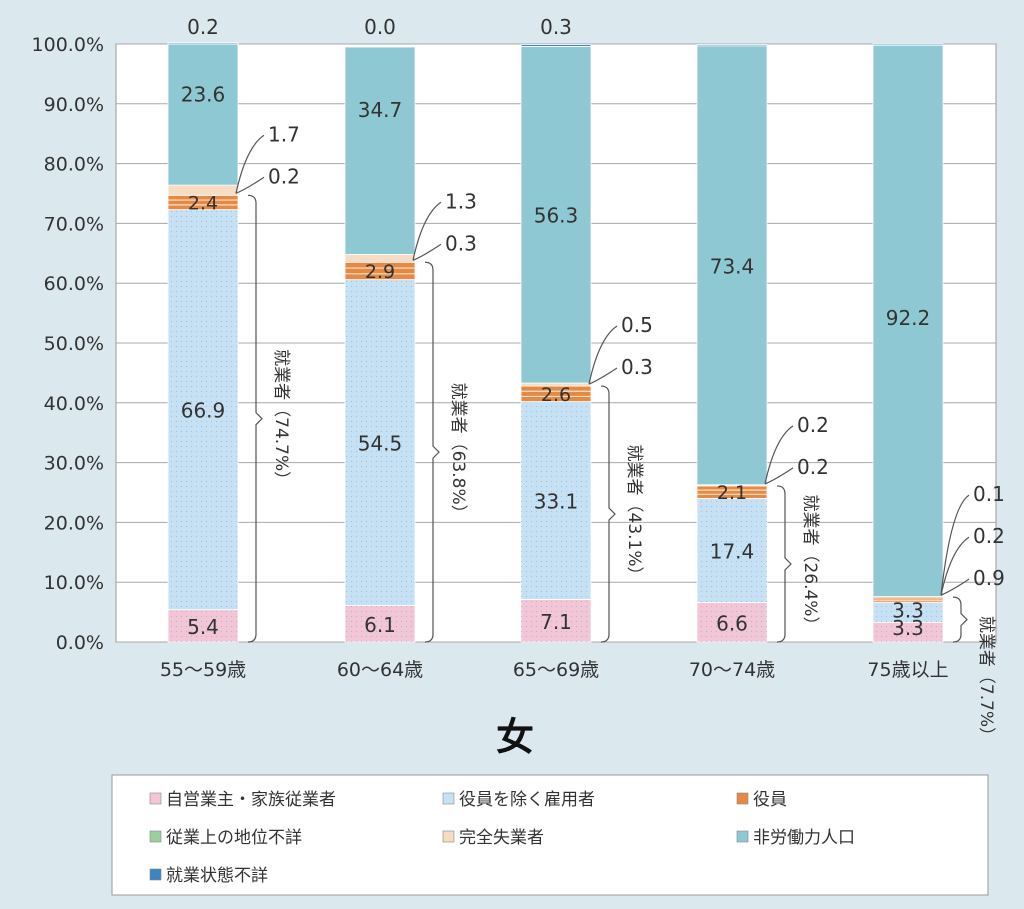 This screenshot has height=909, width=1024. I want to click on x-tick-label: 65～69歳, so click(556, 670).